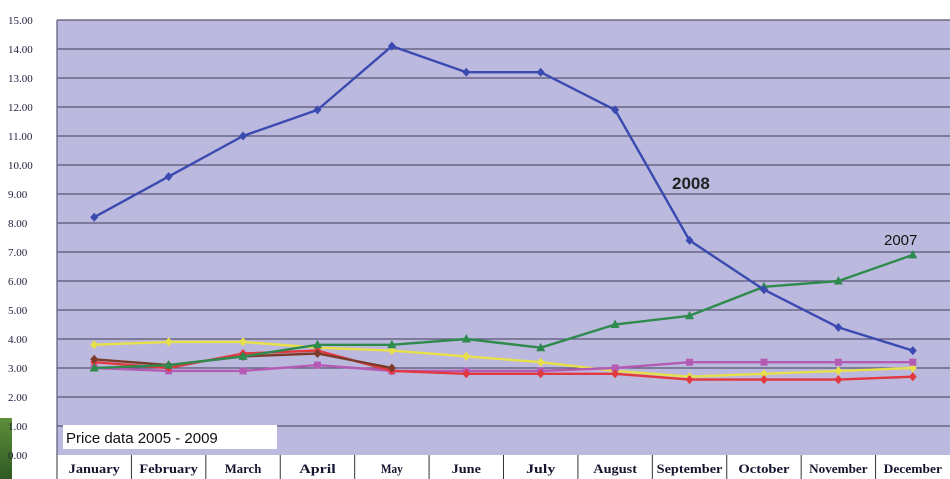  What do you see at coordinates (18, 282) in the screenshot?
I see `y-tick-label: 6.00` at bounding box center [18, 282].